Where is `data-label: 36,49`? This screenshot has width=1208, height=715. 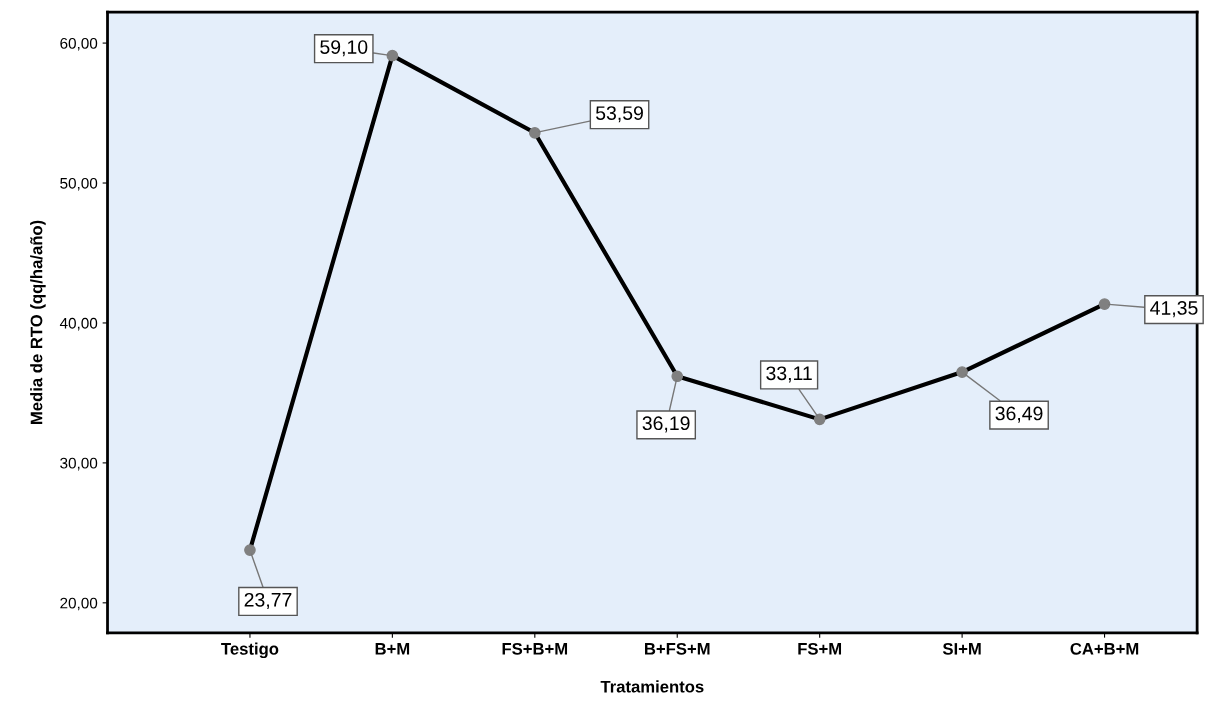
data-label: 36,49 is located at coordinates (1019, 414).